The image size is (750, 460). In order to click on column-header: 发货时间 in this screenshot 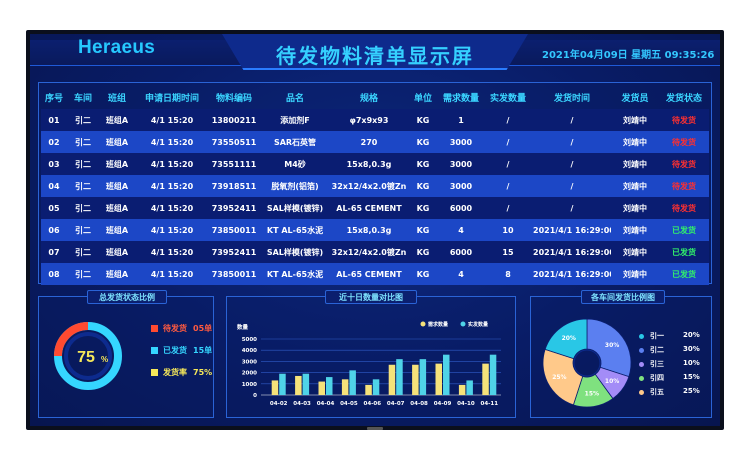, I will do `click(571, 98)`.